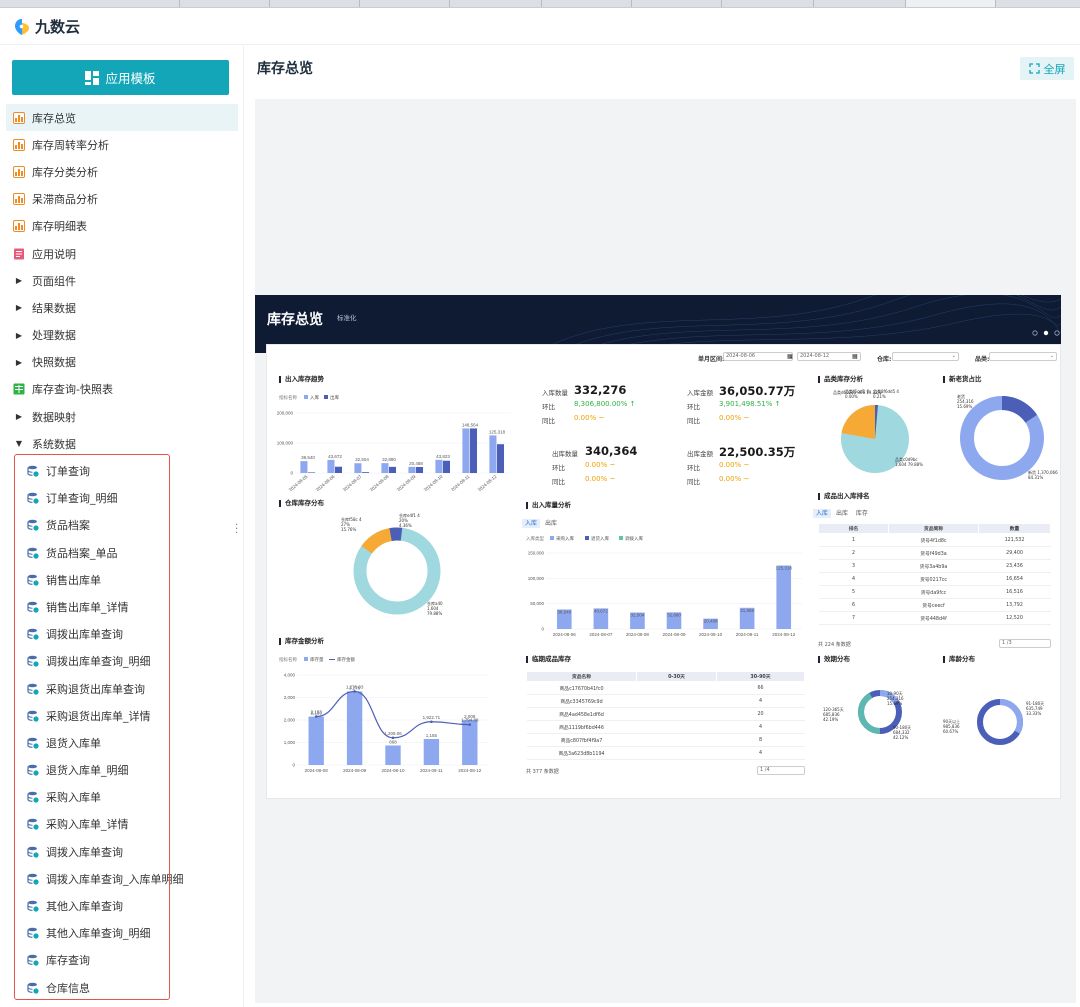 This screenshot has width=1080, height=1007. Describe the element at coordinates (658, 324) in the screenshot. I see `dashboard-banner: 库存总览 标准化` at that location.